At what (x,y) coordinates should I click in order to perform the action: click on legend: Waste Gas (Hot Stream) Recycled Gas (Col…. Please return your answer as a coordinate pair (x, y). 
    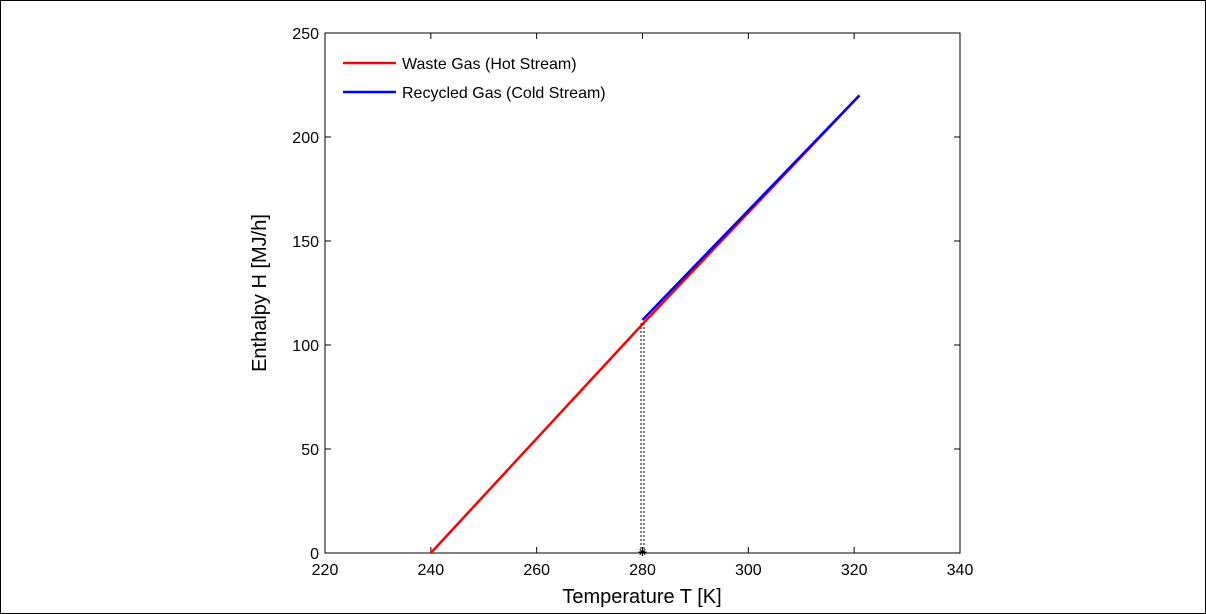
    Looking at the image, I should click on (474, 79).